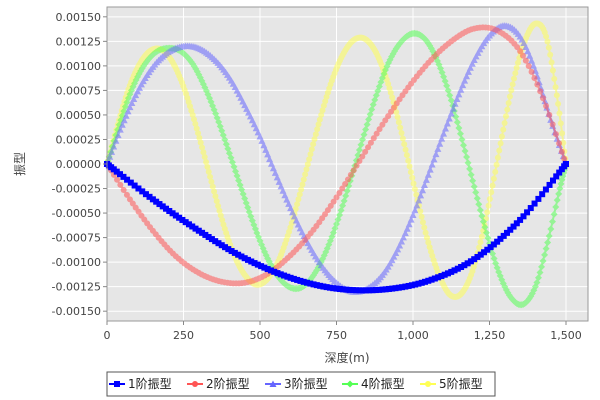 This screenshot has width=600, height=400. What do you see at coordinates (79, 139) in the screenshot?
I see `y-tick-label: 0.00025` at bounding box center [79, 139].